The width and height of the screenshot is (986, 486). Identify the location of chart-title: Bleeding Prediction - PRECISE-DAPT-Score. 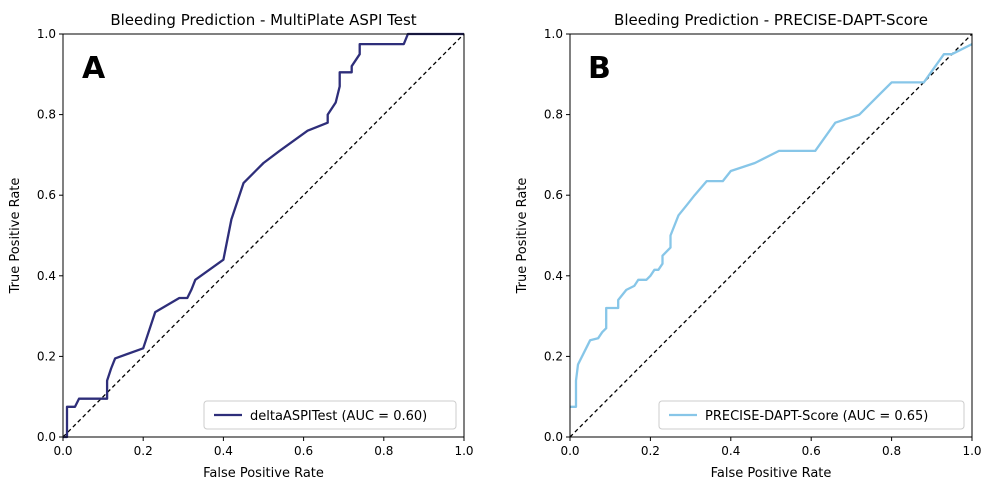
(771, 20).